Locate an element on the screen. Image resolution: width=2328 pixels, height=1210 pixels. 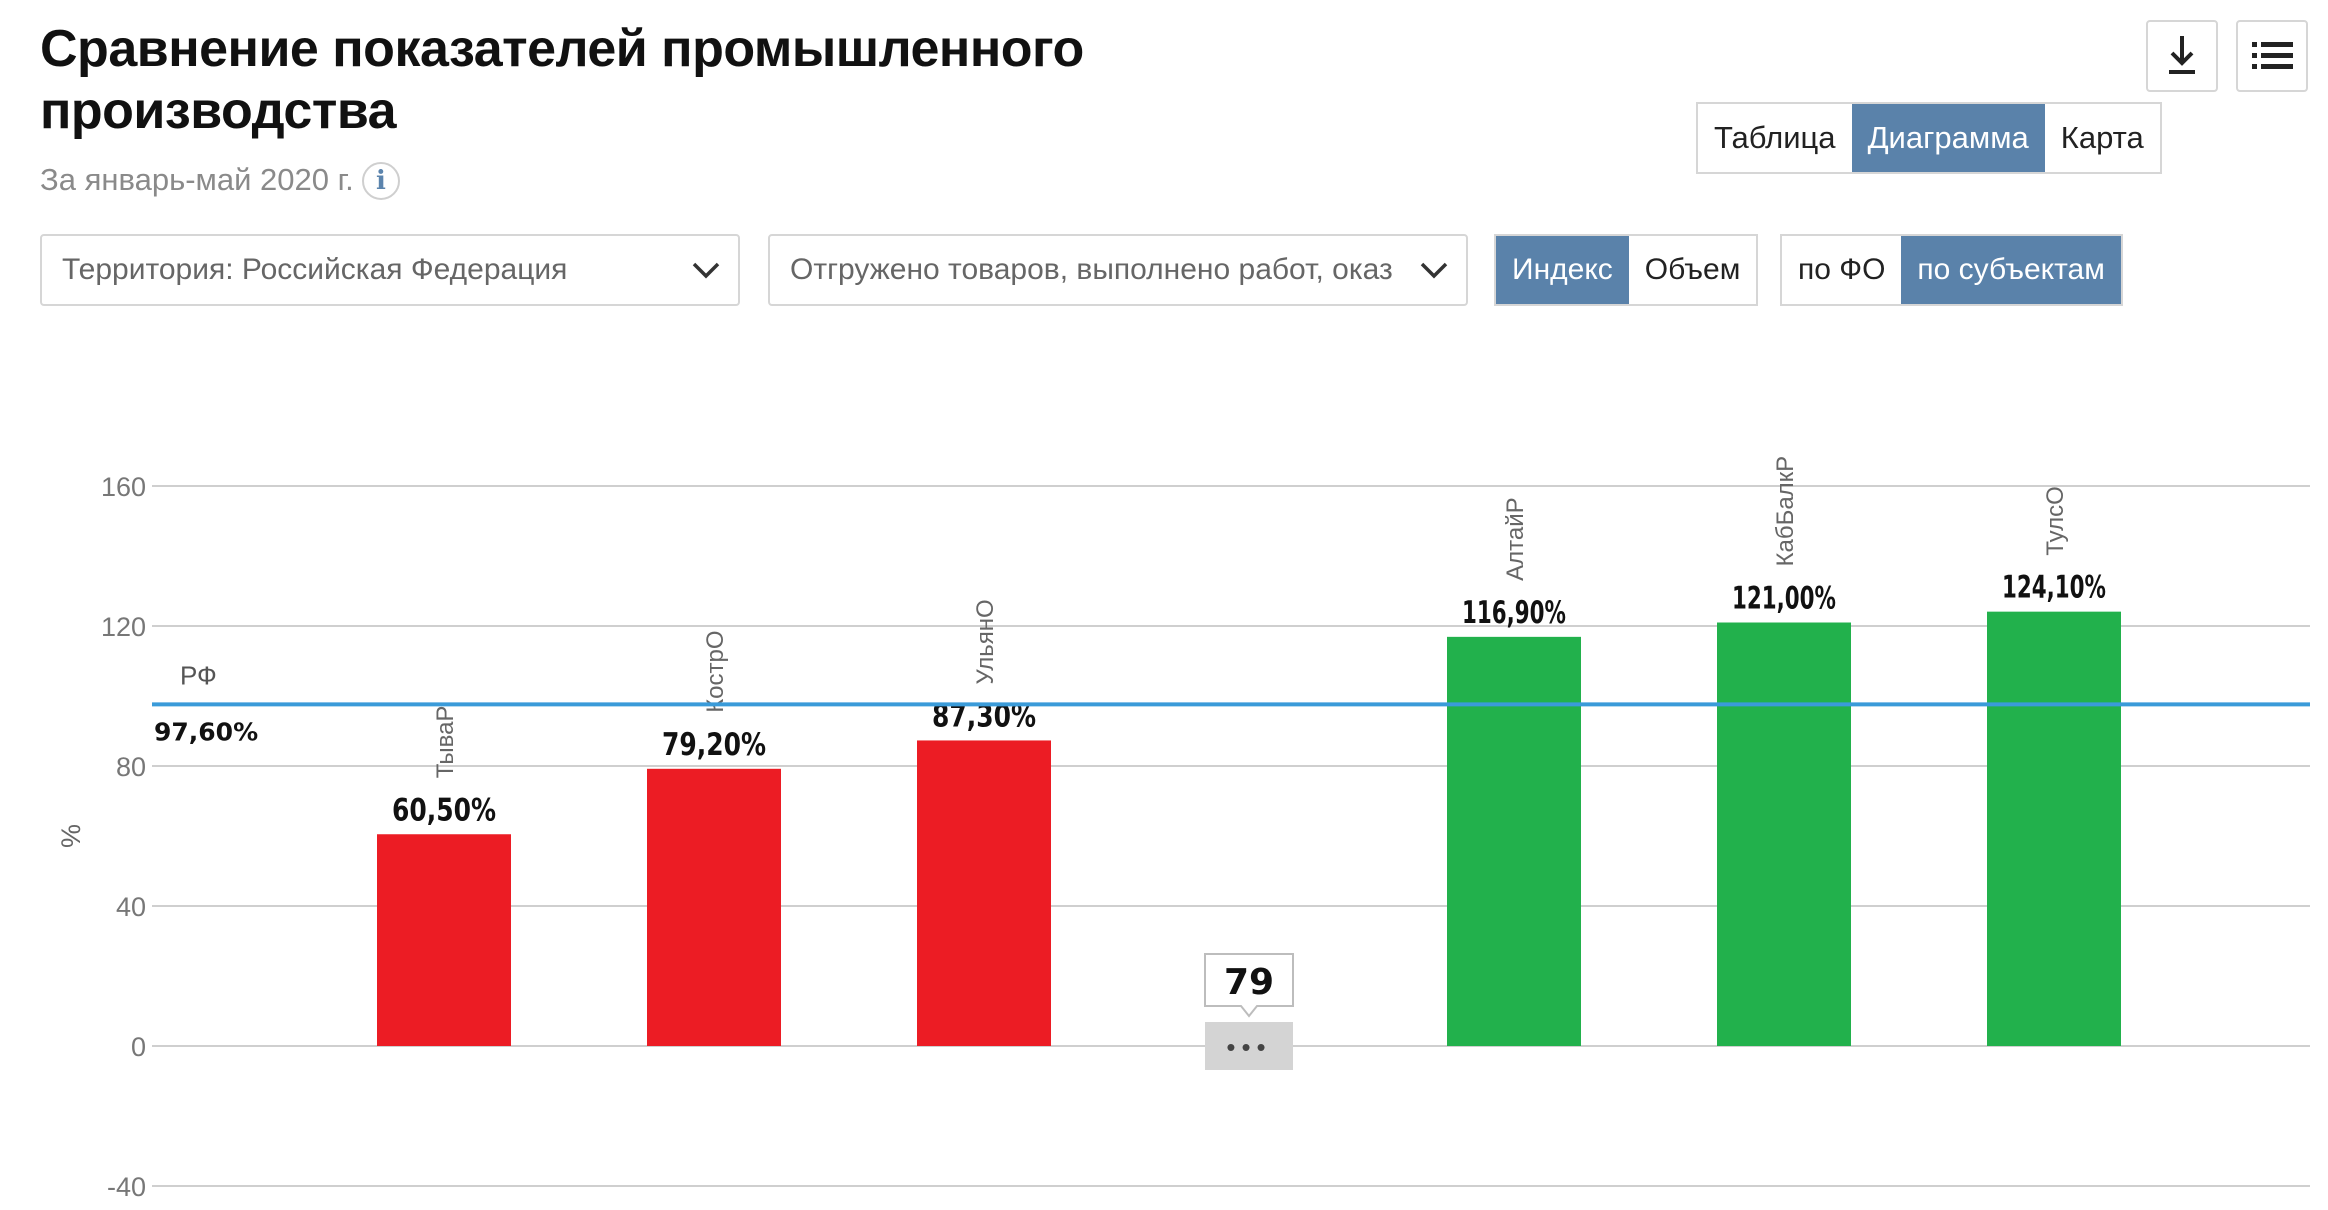
y-axis-label: % is located at coordinates (71, 836).